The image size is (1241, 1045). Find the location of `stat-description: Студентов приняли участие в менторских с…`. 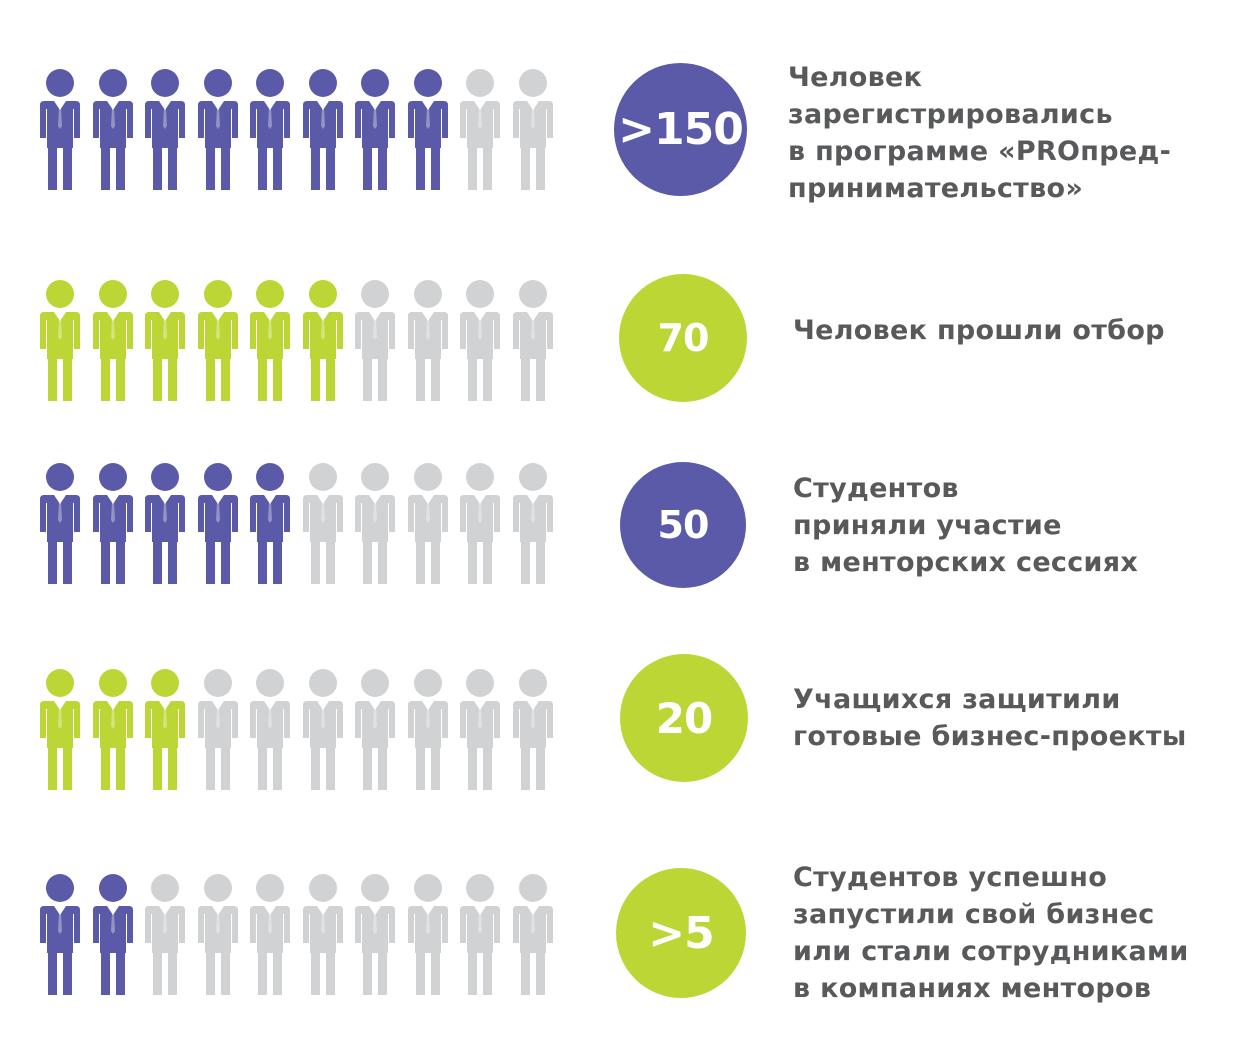

stat-description: Студентов приняли участие в менторских с… is located at coordinates (965, 525).